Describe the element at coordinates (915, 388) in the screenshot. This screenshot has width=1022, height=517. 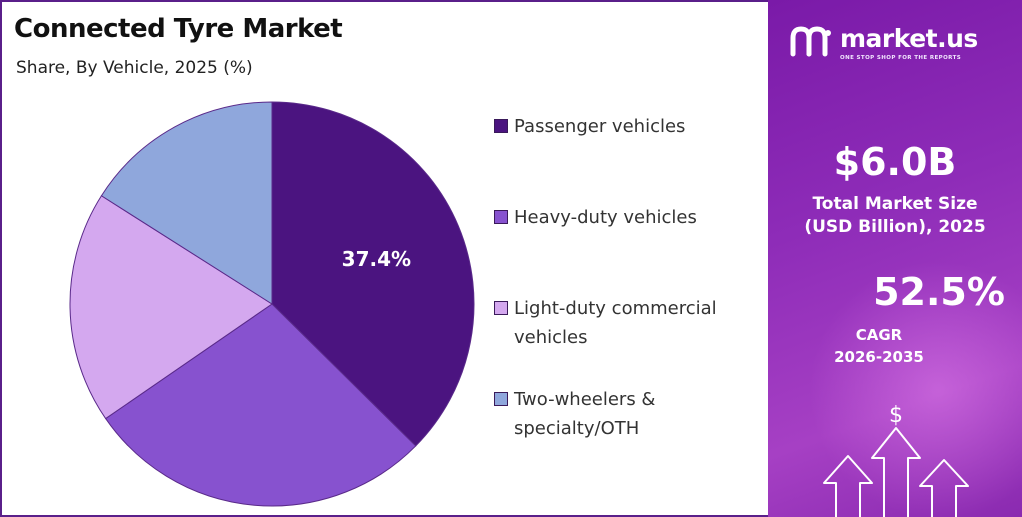
I see `background-glow` at that location.